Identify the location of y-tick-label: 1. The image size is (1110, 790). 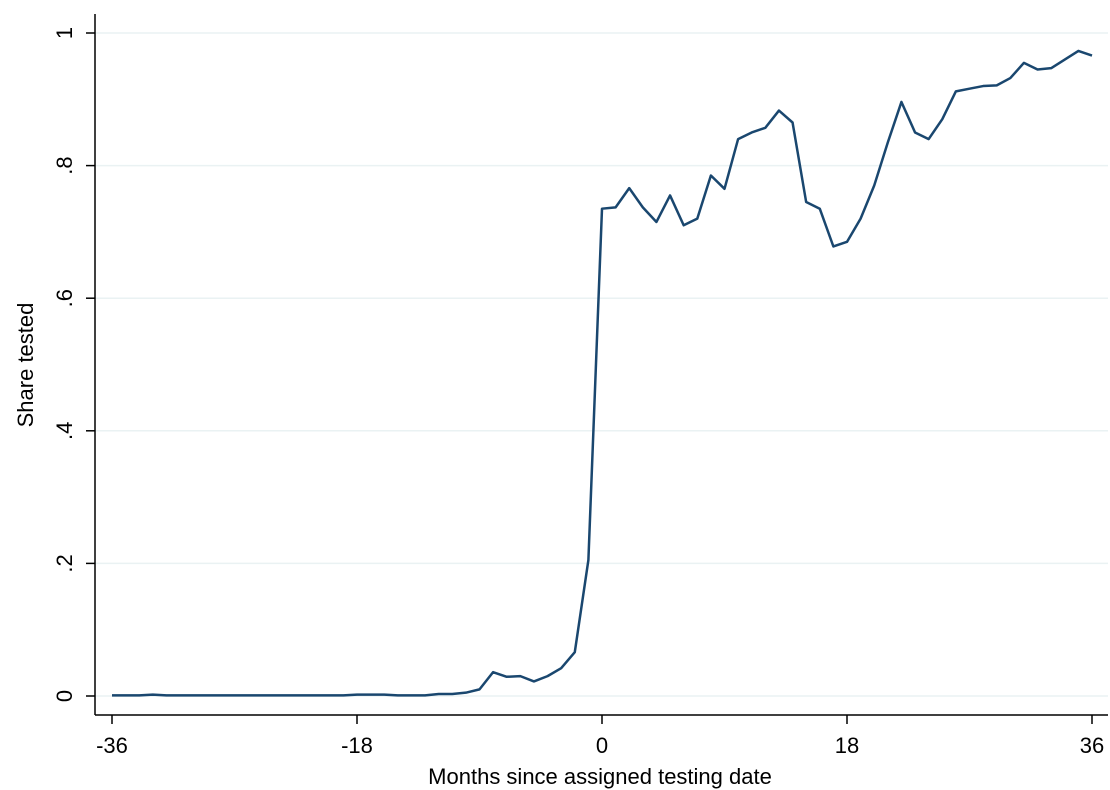
(64, 33).